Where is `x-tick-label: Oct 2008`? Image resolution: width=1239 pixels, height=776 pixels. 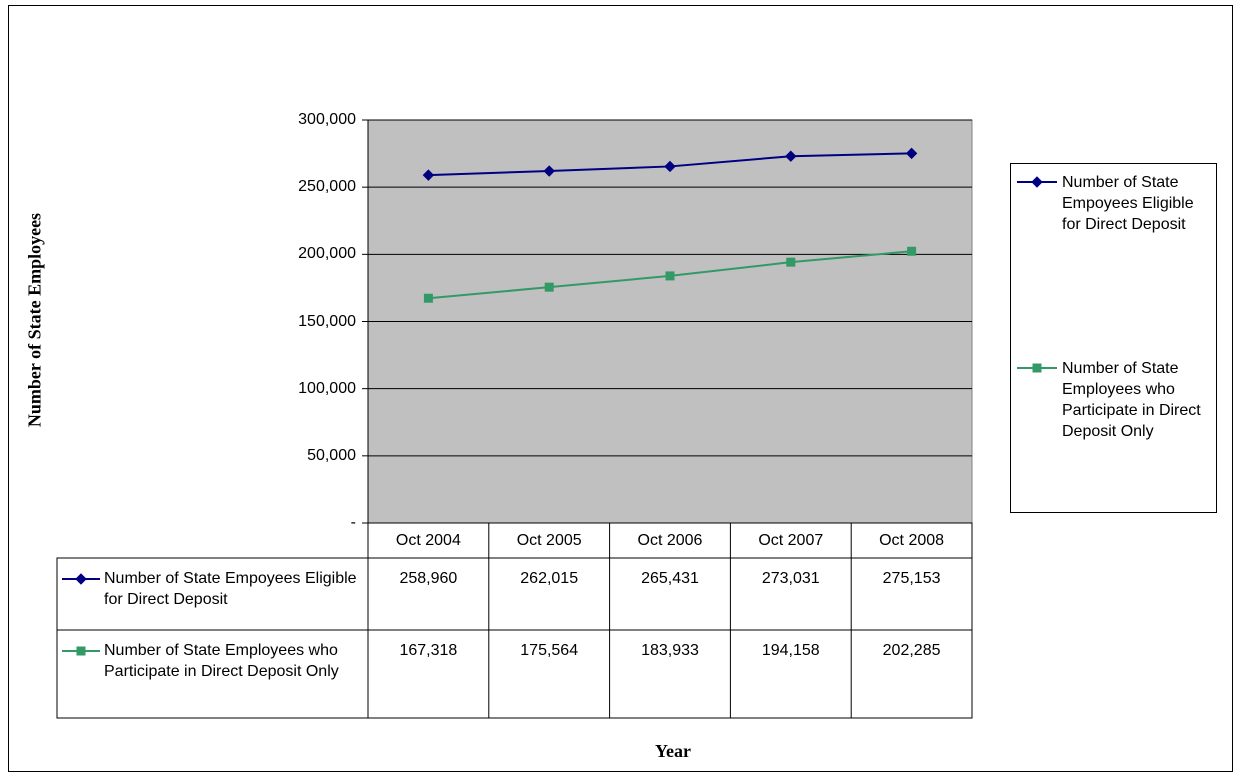 x-tick-label: Oct 2008 is located at coordinates (912, 540).